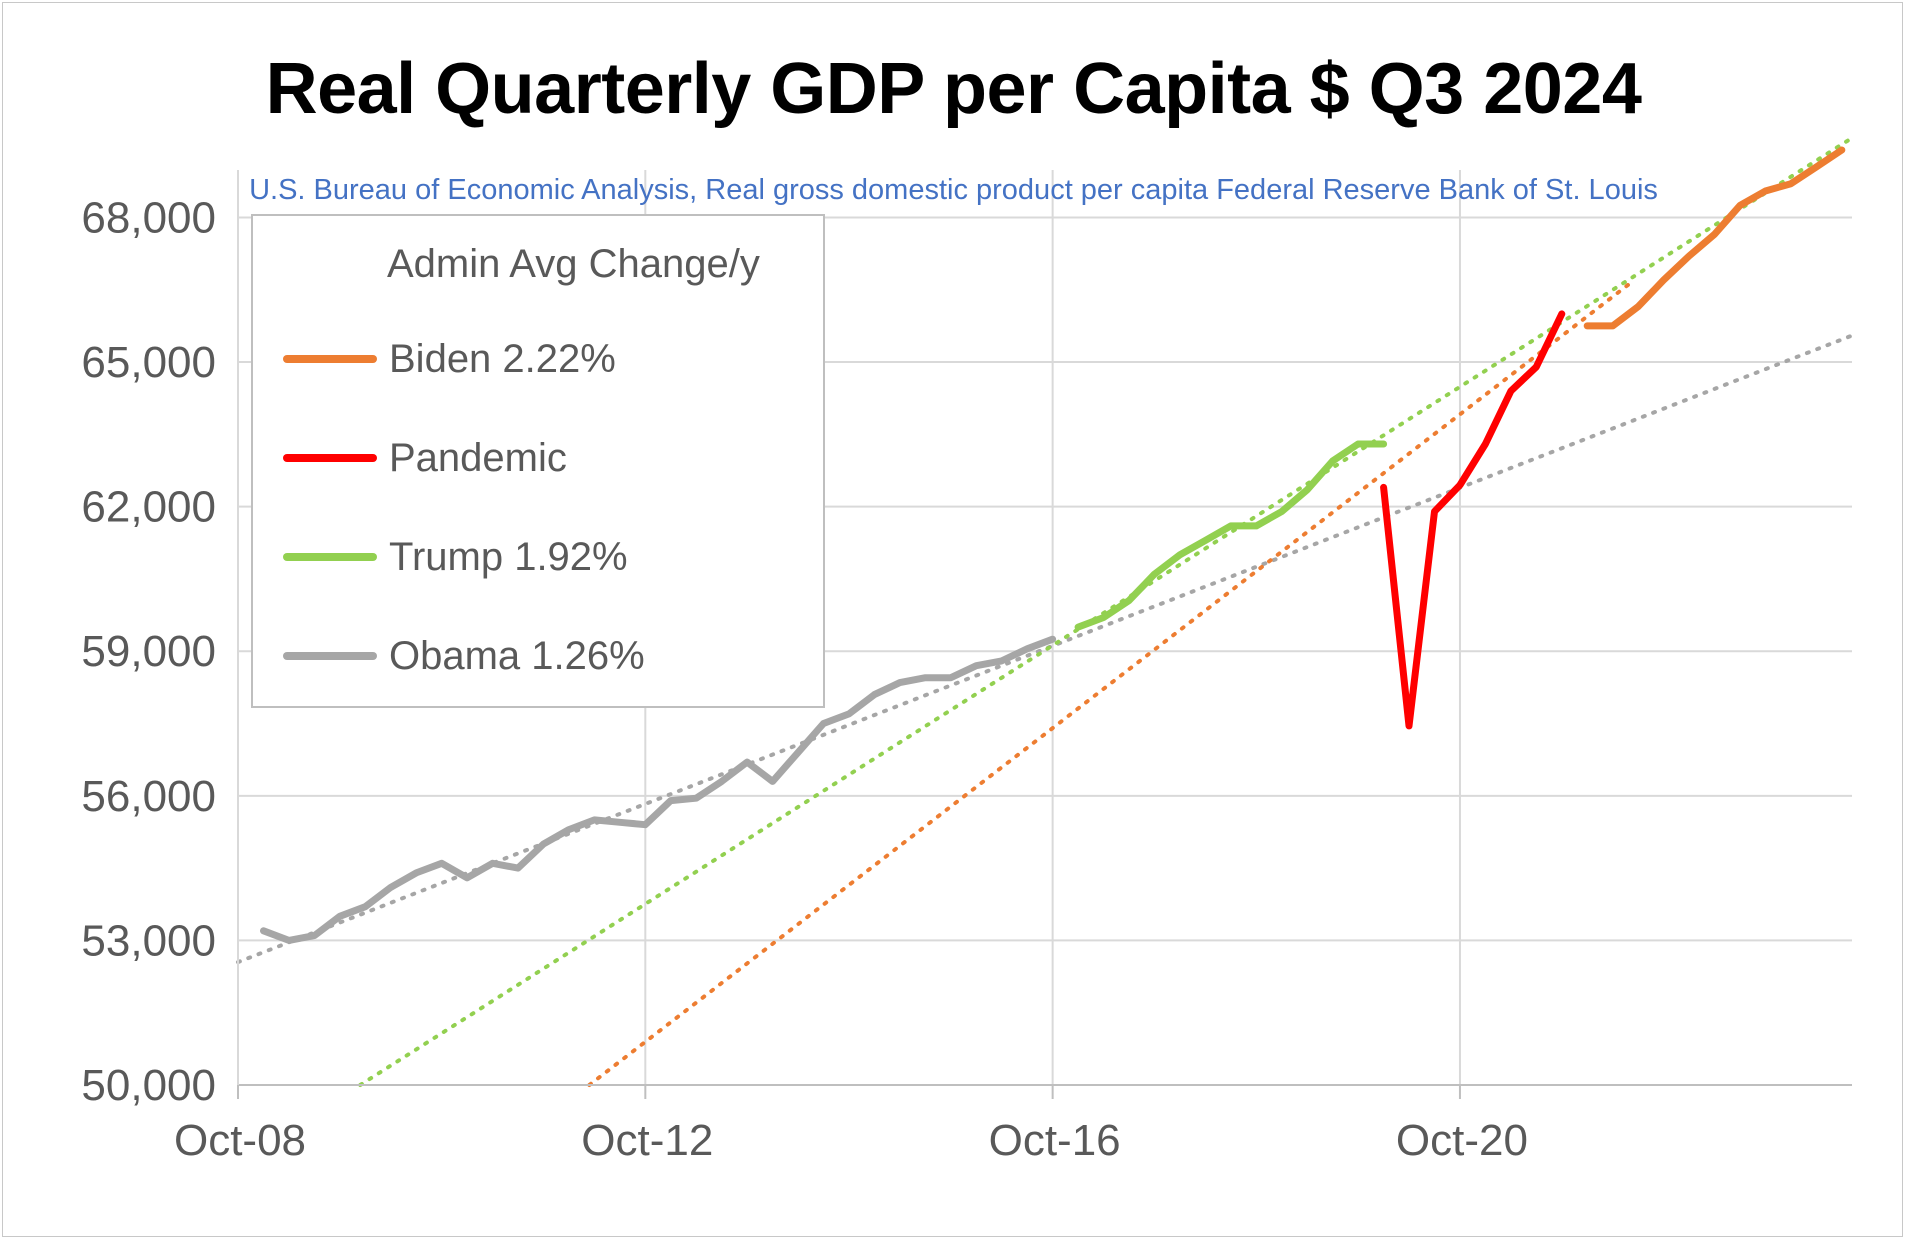 The width and height of the screenshot is (1907, 1240). What do you see at coordinates (330, 557) in the screenshot?
I see `legend-swatch-trump` at bounding box center [330, 557].